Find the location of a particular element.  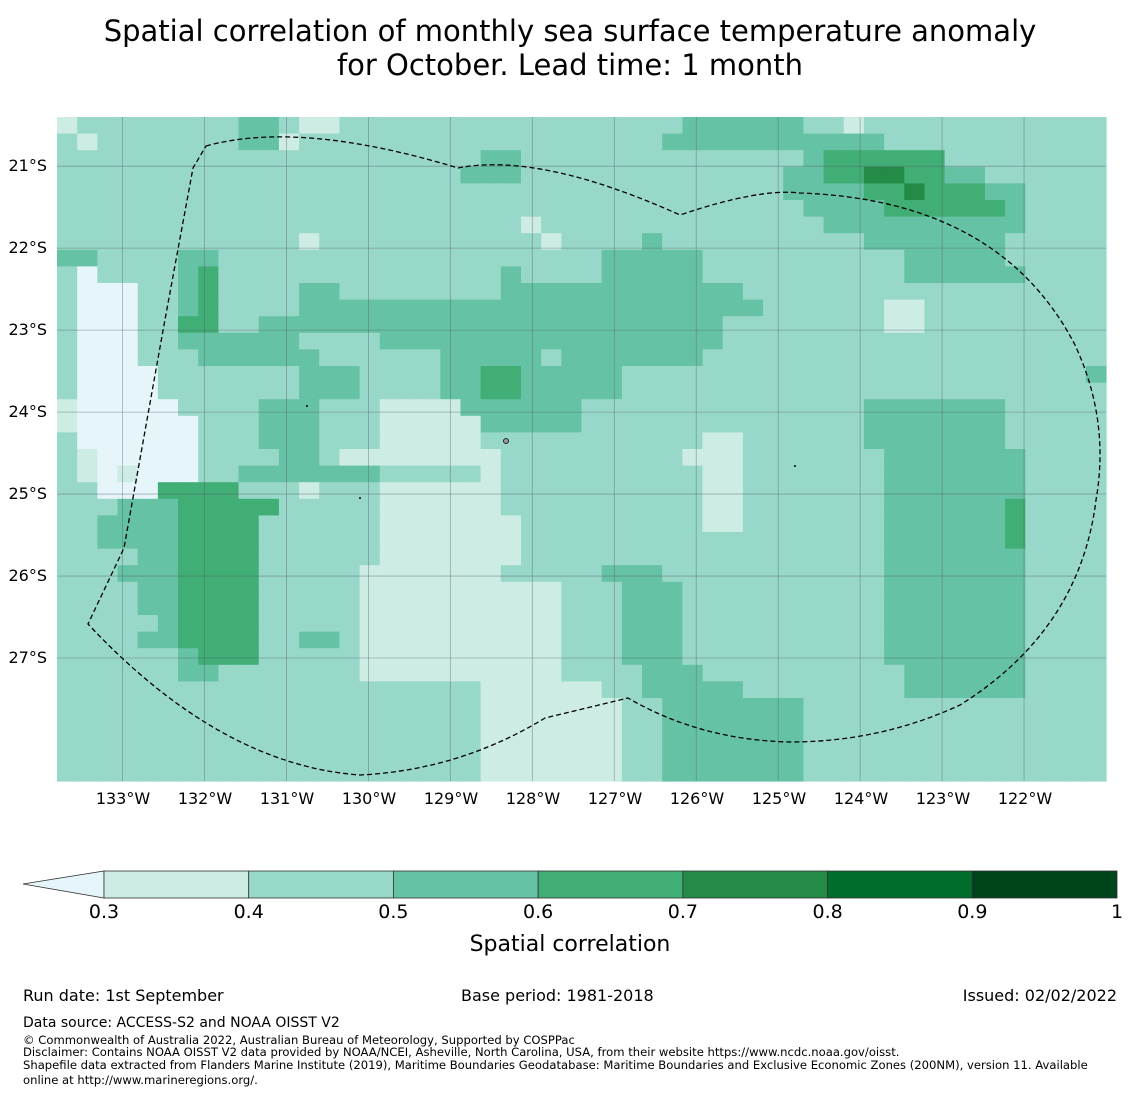

lat-tick-label: 26°S is located at coordinates (27, 575).